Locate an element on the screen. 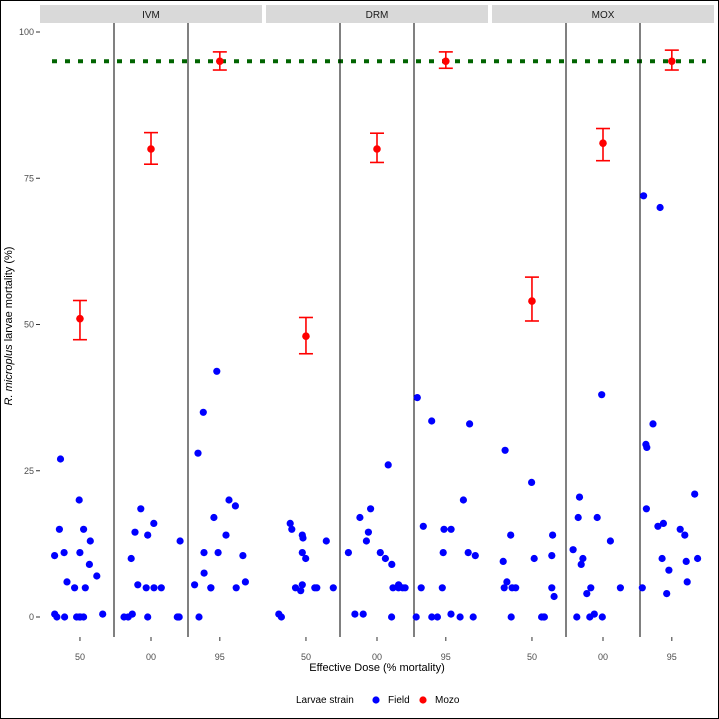  legend-field-label: Field is located at coordinates (399, 700).